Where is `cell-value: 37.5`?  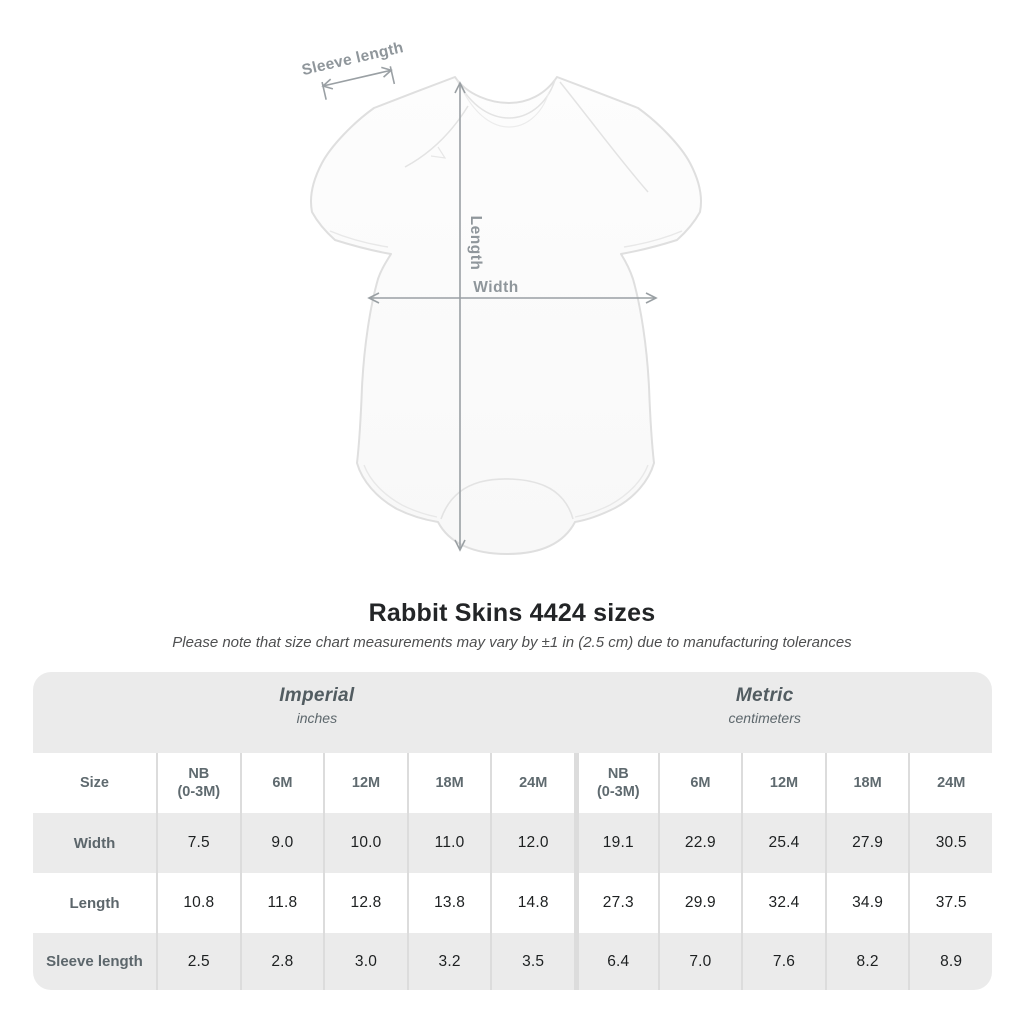 cell-value: 37.5 is located at coordinates (950, 903).